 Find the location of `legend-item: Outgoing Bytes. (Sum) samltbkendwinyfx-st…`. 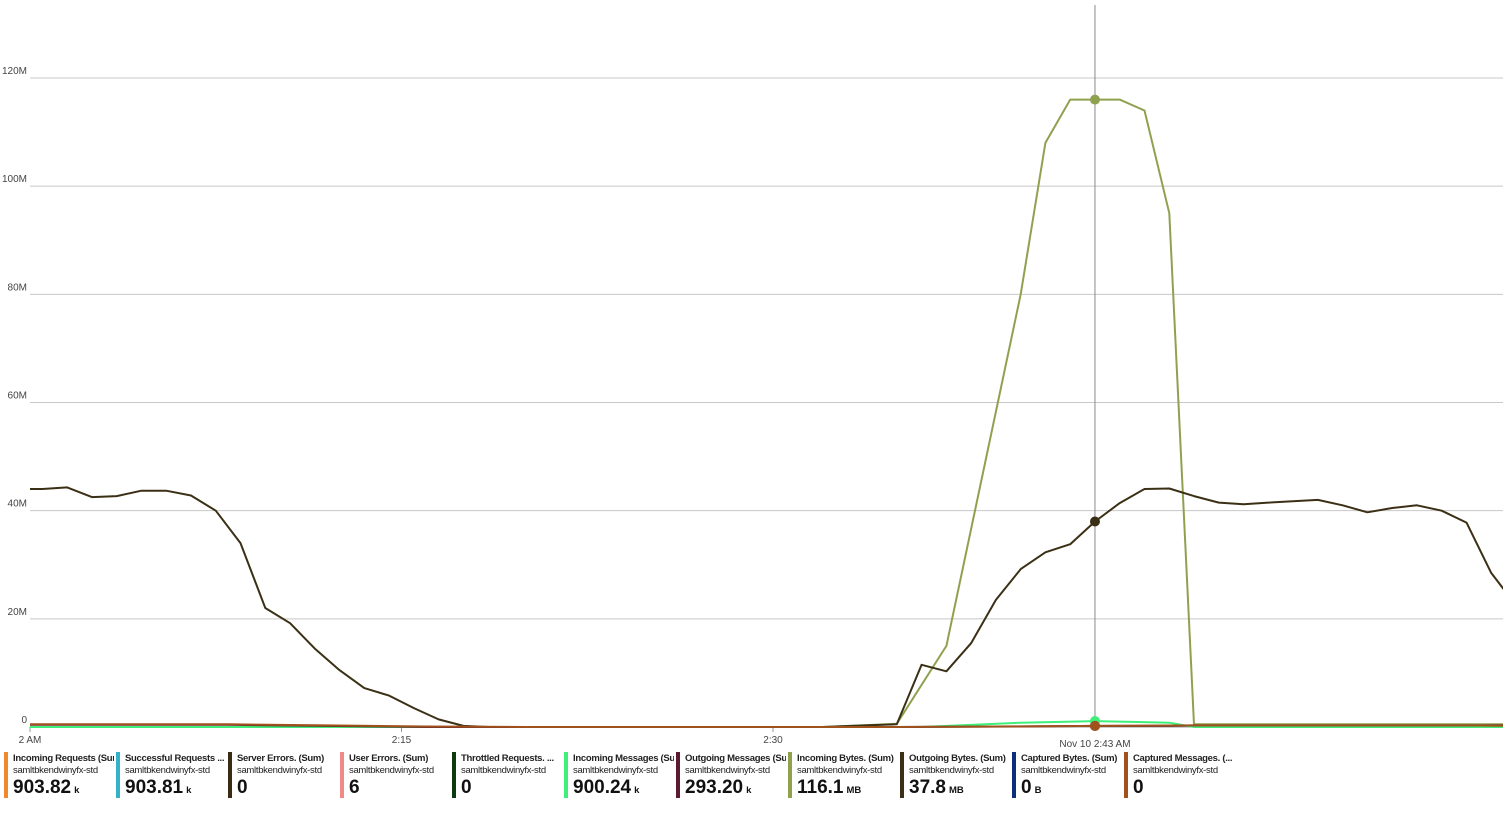

legend-item: Outgoing Bytes. (Sum) samltbkendwinyfx-st… is located at coordinates (955, 776).